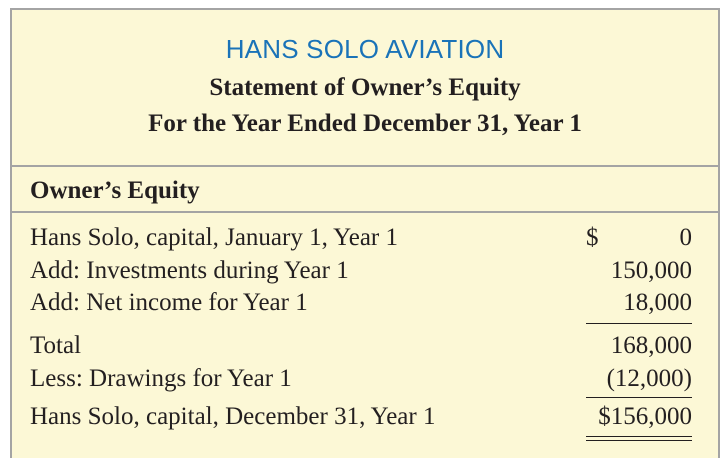  What do you see at coordinates (365, 348) in the screenshot?
I see `line-item-total: Total 168,000` at bounding box center [365, 348].